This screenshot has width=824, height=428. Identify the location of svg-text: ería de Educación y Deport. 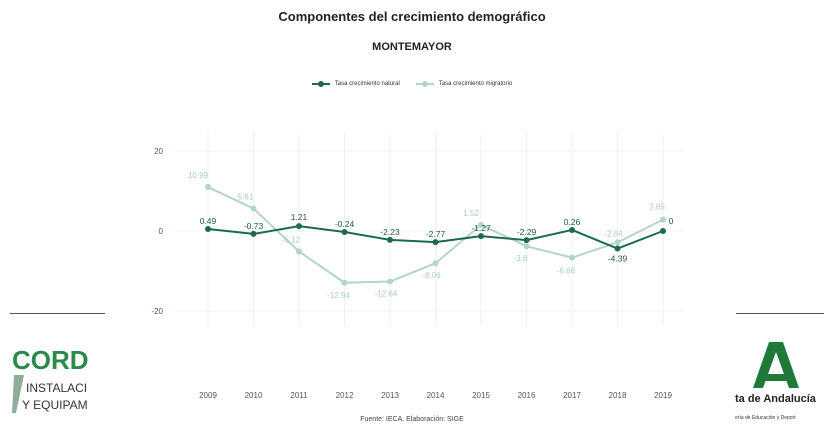
(765, 418).